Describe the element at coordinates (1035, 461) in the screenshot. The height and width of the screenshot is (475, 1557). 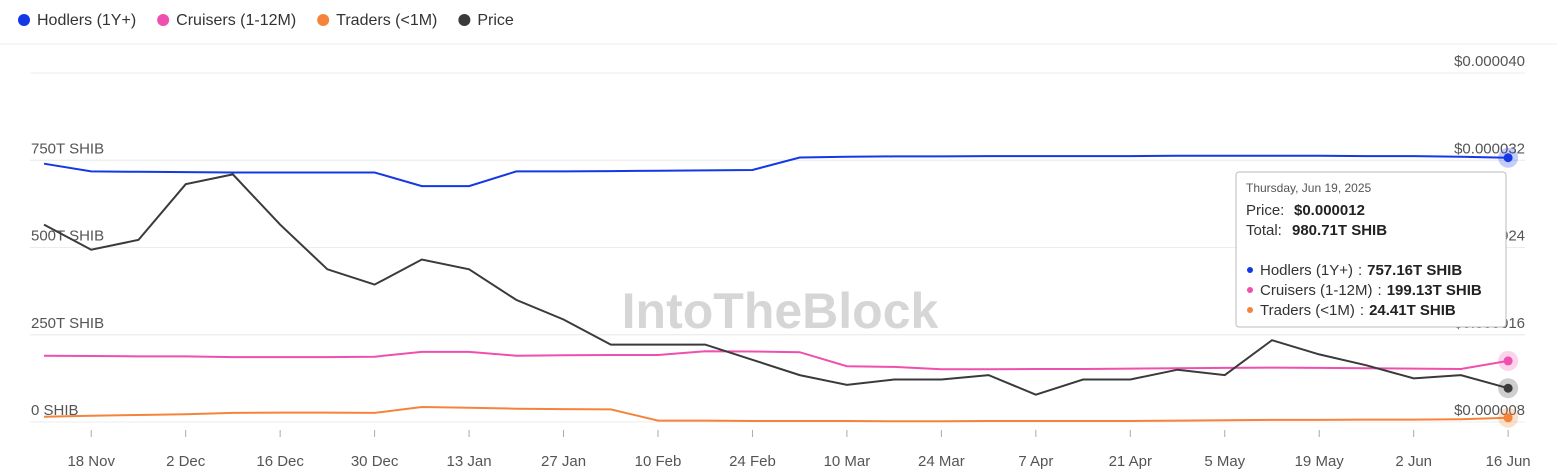
I see `x-tick-label: 7 Apr` at that location.